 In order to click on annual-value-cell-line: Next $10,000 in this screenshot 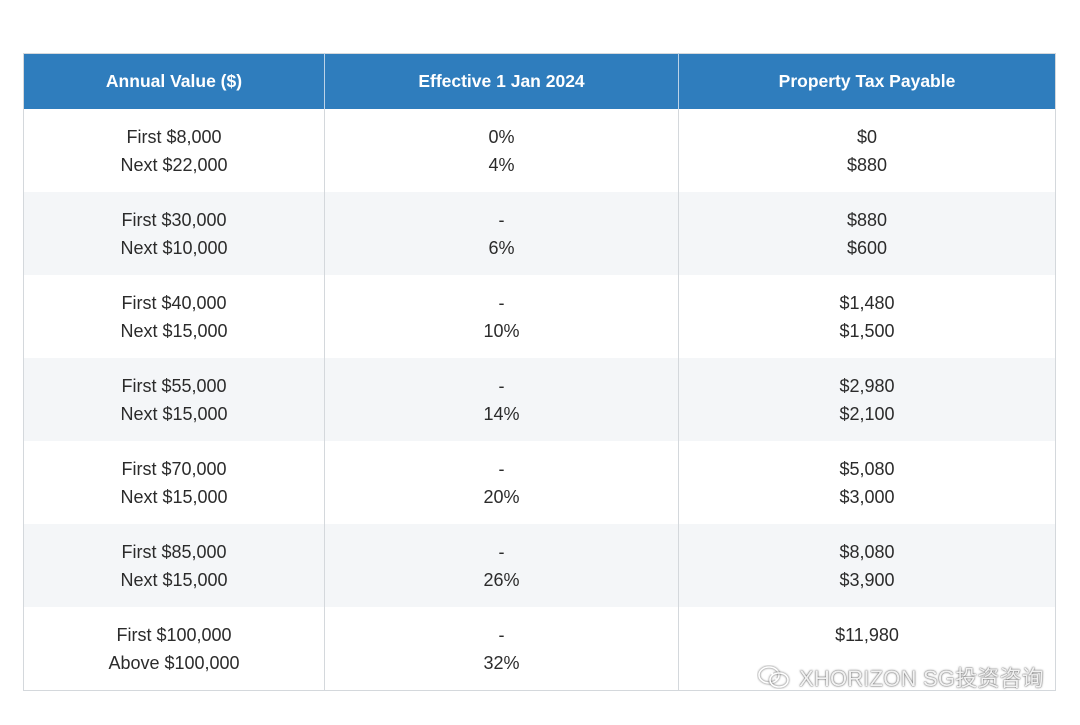, I will do `click(174, 247)`.